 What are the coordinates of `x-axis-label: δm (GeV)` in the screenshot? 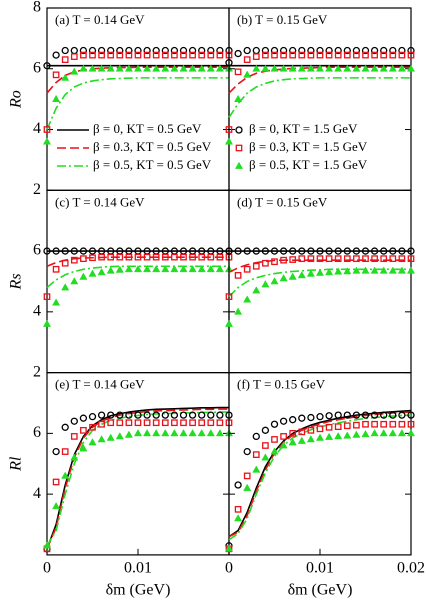 It's located at (320, 590).